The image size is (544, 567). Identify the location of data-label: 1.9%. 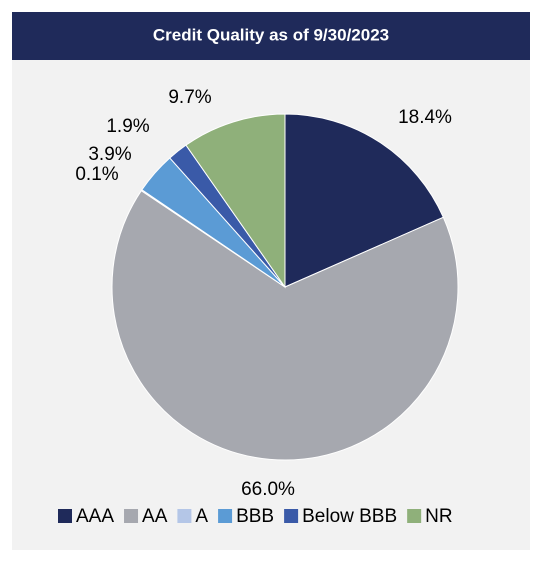
(127, 126).